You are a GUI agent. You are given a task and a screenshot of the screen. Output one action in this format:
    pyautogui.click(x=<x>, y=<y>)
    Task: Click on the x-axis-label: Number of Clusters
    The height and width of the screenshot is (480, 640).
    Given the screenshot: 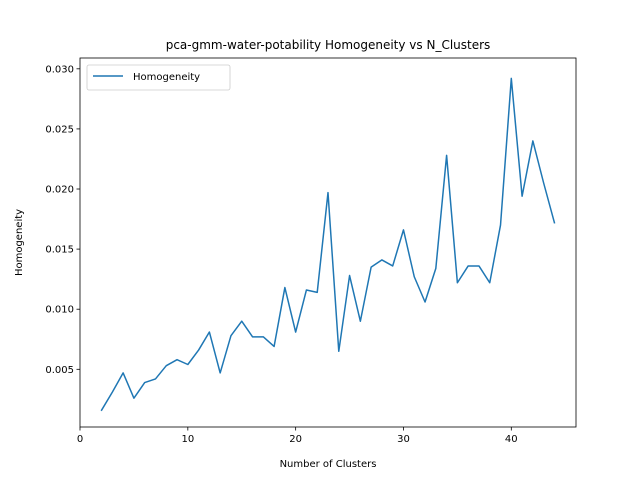 What is the action you would take?
    pyautogui.click(x=328, y=464)
    